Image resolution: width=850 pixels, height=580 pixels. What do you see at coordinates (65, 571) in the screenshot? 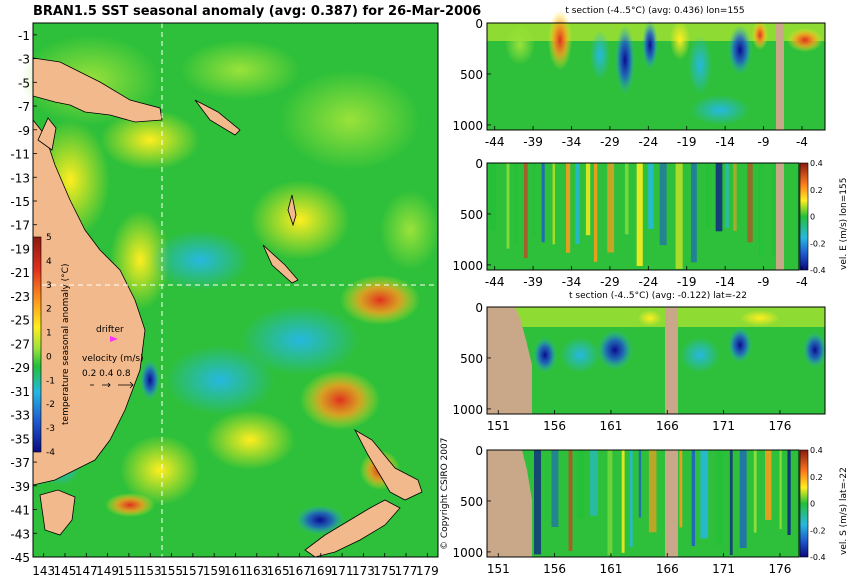
I see `x-tick-label: 145` at bounding box center [65, 571].